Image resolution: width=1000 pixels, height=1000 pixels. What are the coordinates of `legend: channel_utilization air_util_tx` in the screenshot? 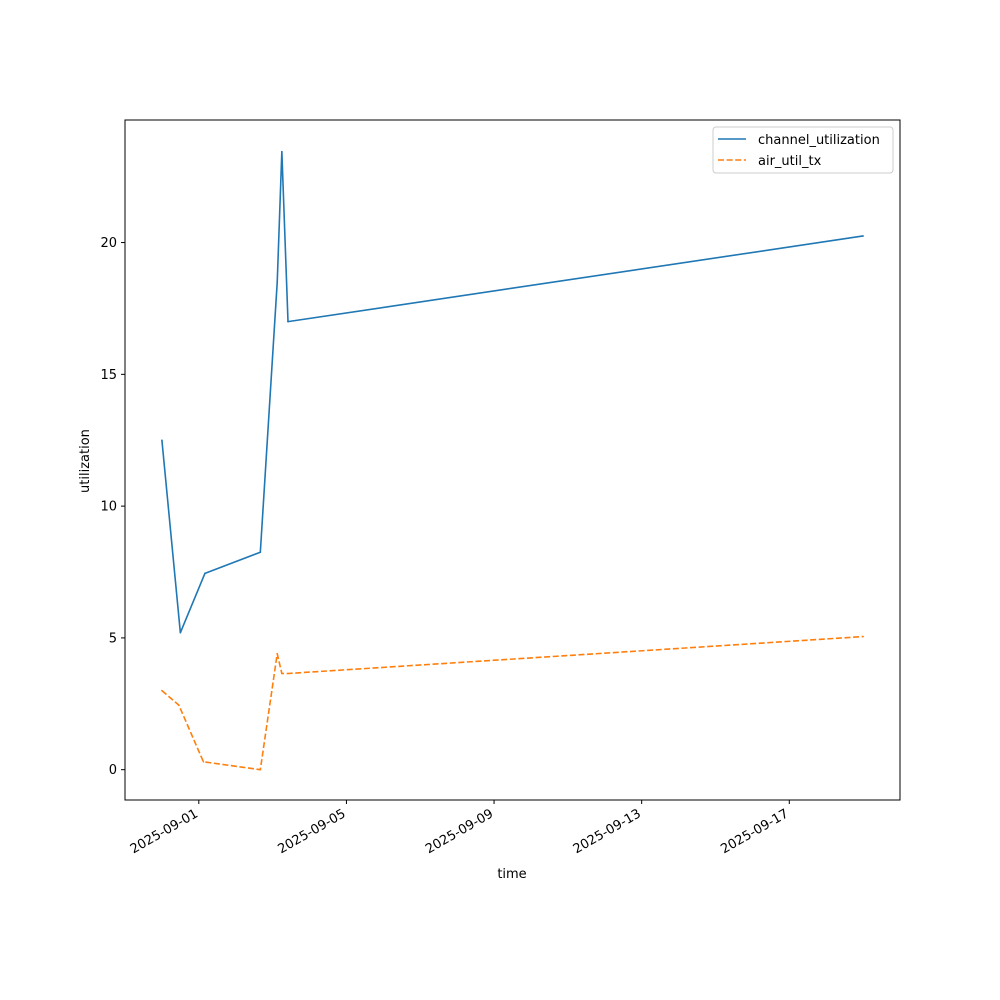 It's located at (803, 150).